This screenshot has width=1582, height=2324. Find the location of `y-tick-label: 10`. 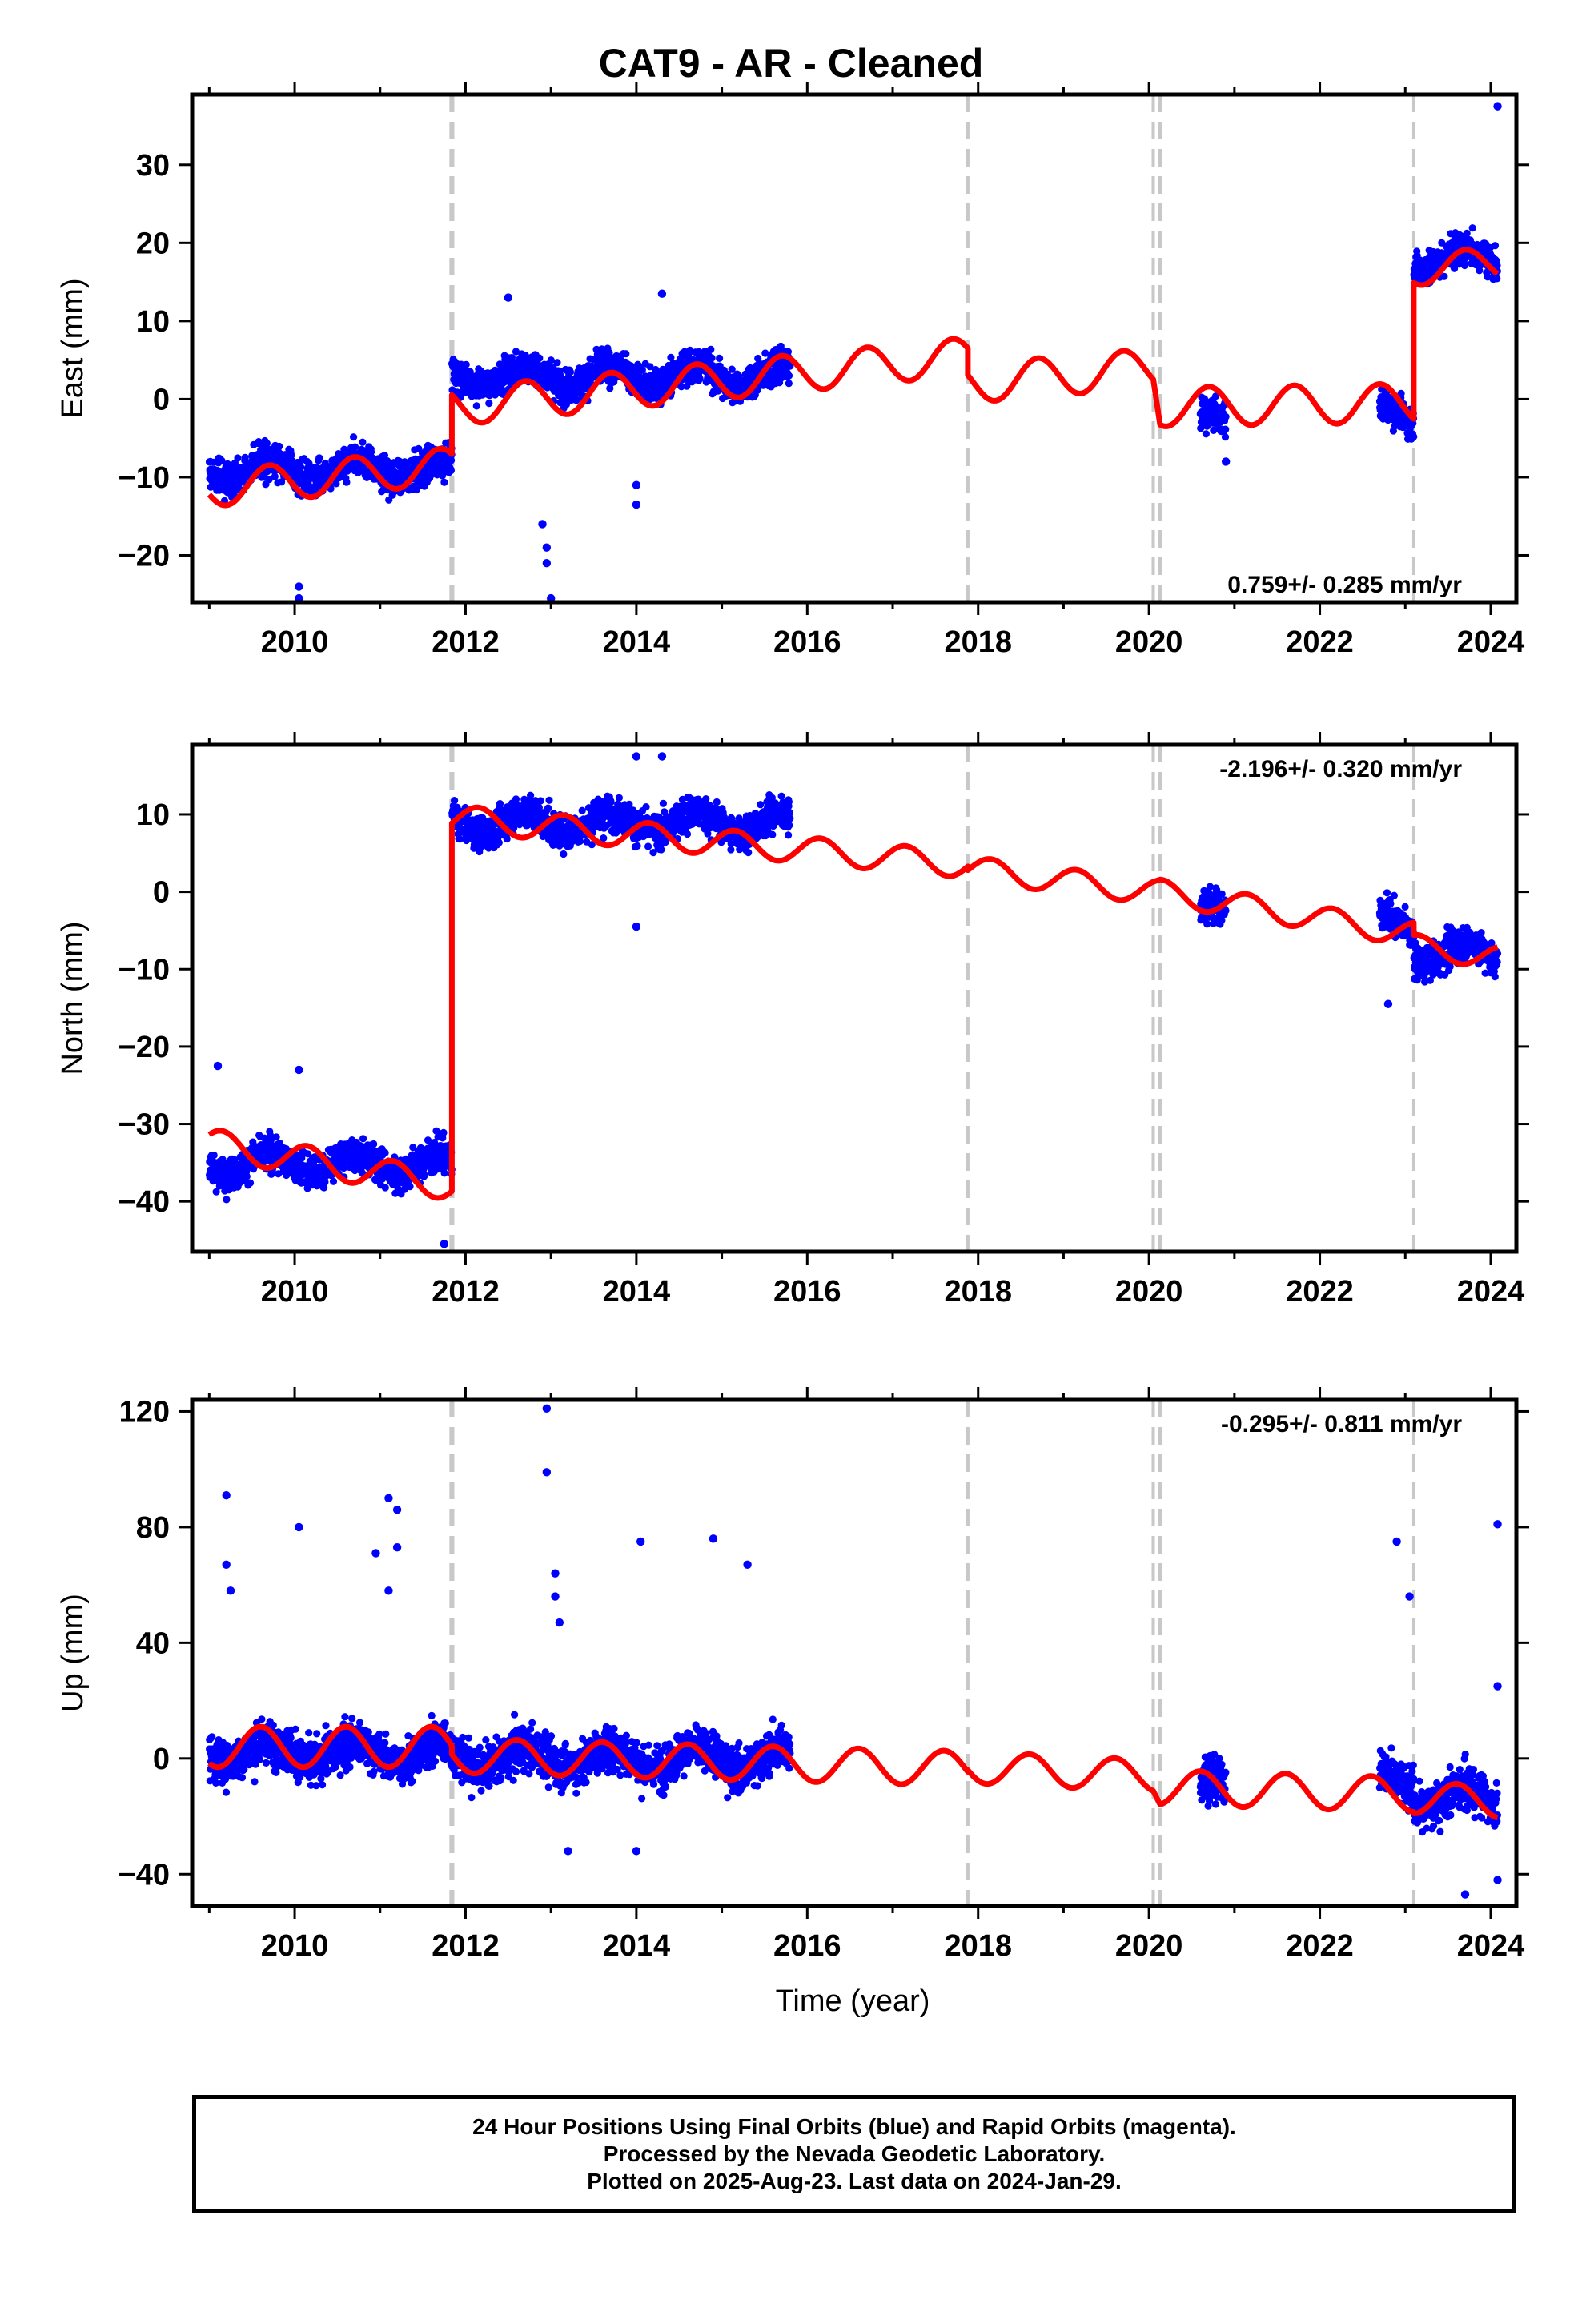

y-tick-label: 10 is located at coordinates (153, 322).